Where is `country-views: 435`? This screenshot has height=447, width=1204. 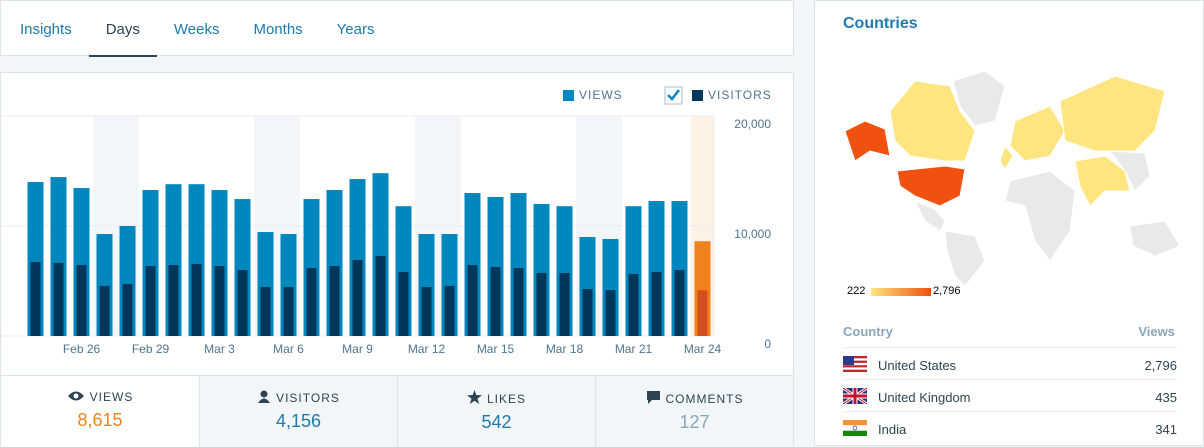 country-views: 435 is located at coordinates (1166, 397).